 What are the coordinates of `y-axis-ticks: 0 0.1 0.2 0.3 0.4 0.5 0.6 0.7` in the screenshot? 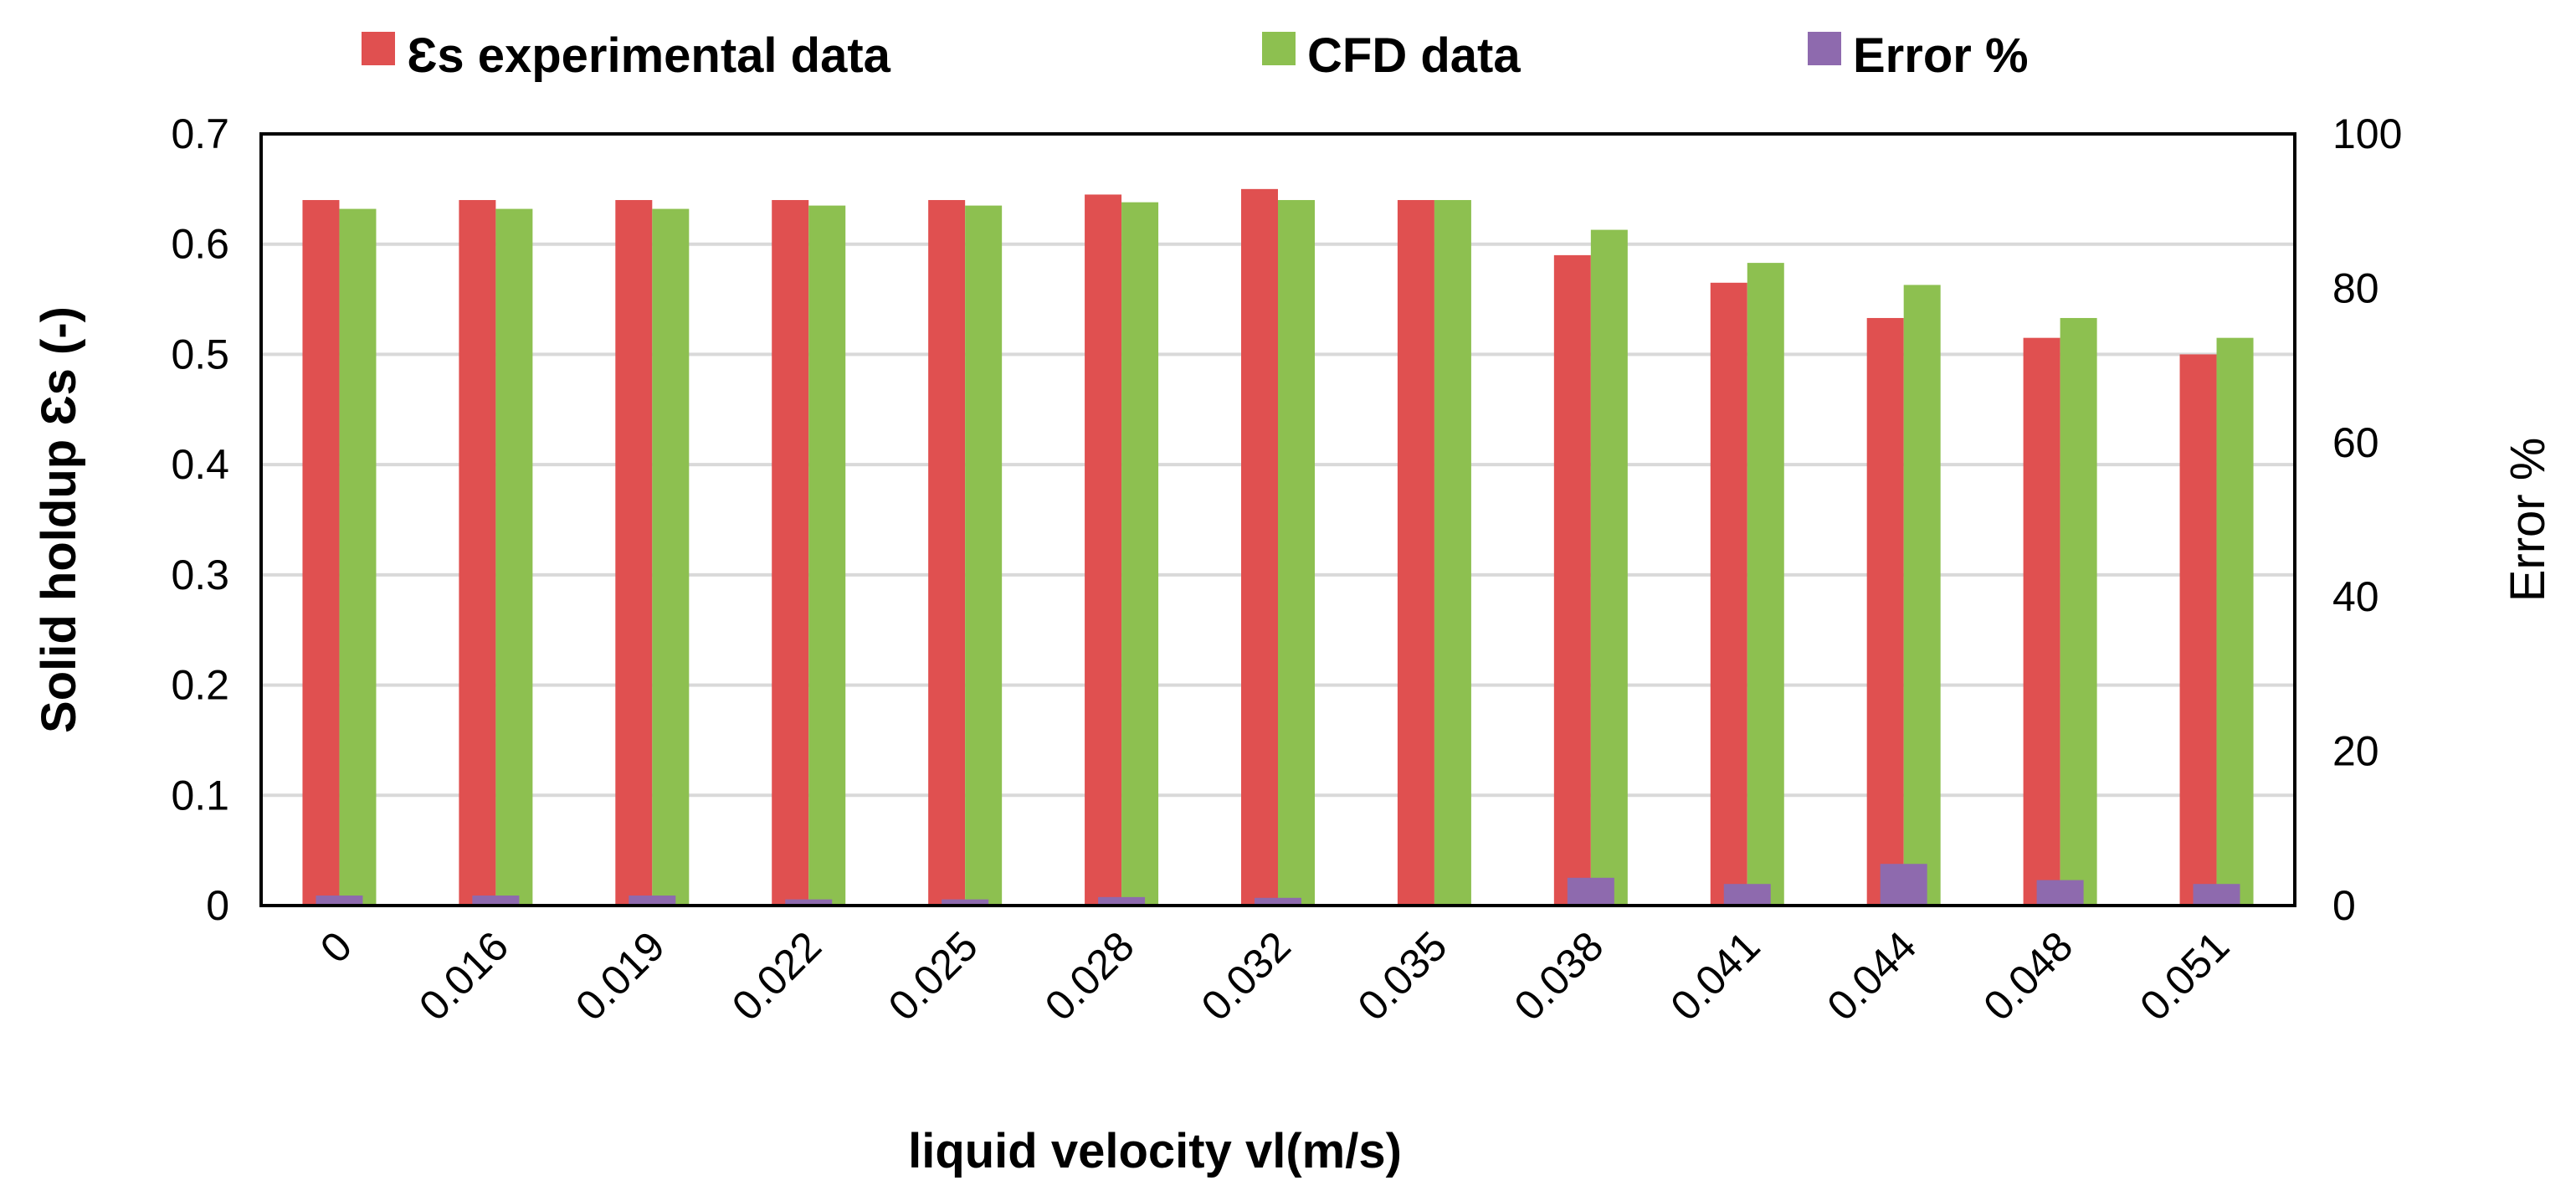 It's located at (200, 519).